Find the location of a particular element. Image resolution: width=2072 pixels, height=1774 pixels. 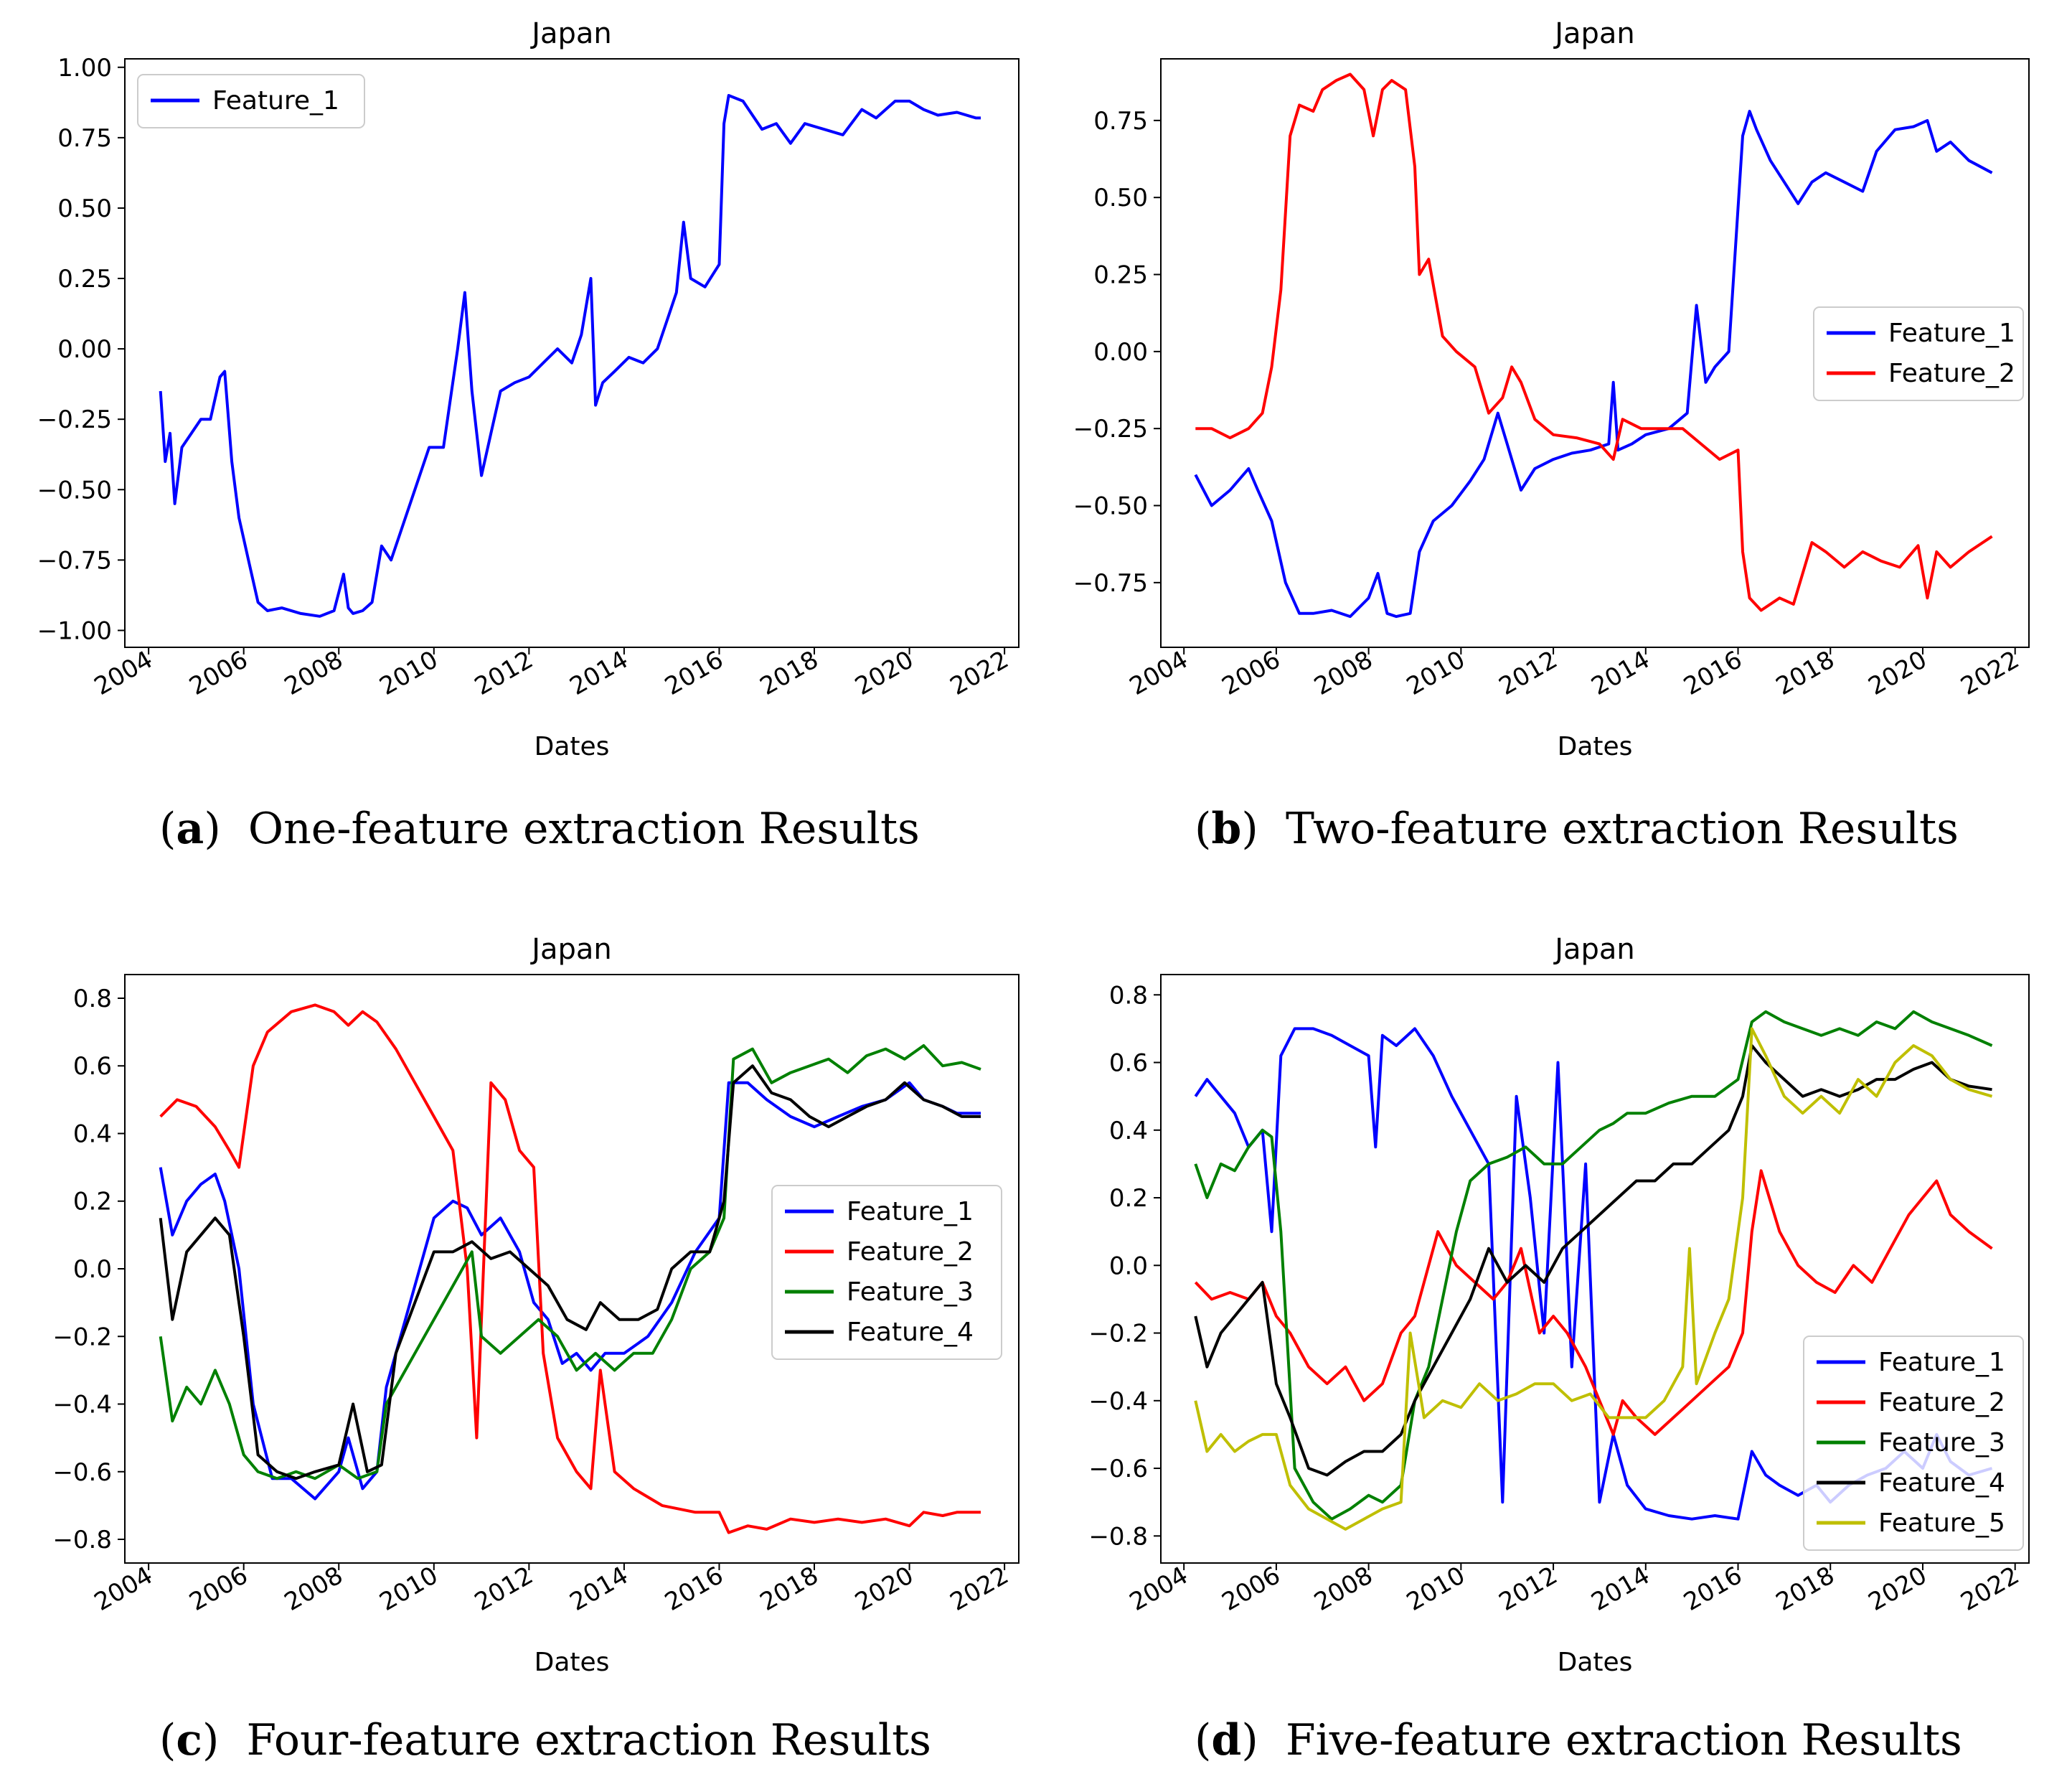

caption-b: (b) Two-feature extraction Results is located at coordinates (1577, 829).